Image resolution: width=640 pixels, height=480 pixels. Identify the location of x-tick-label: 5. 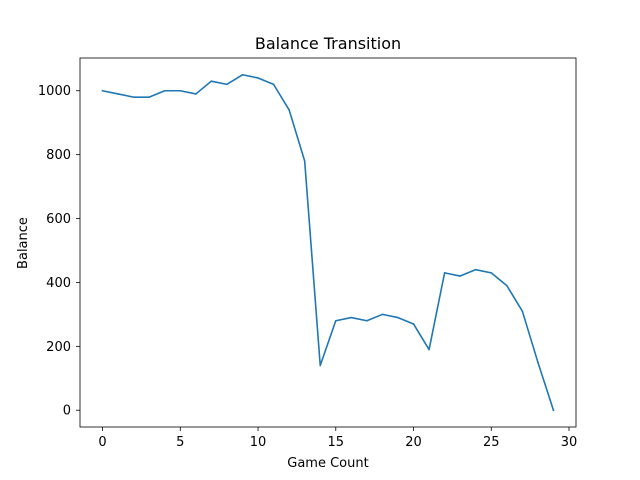
(180, 442).